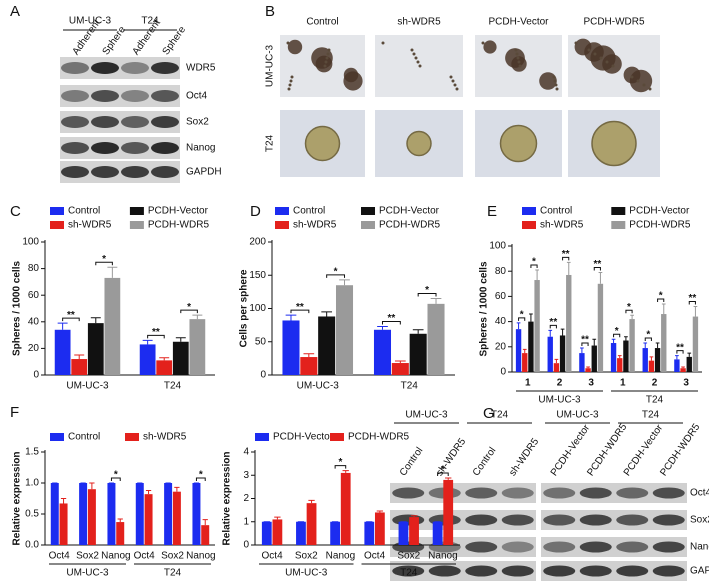  I want to click on x-tick-label: Sox2, so click(408, 556).